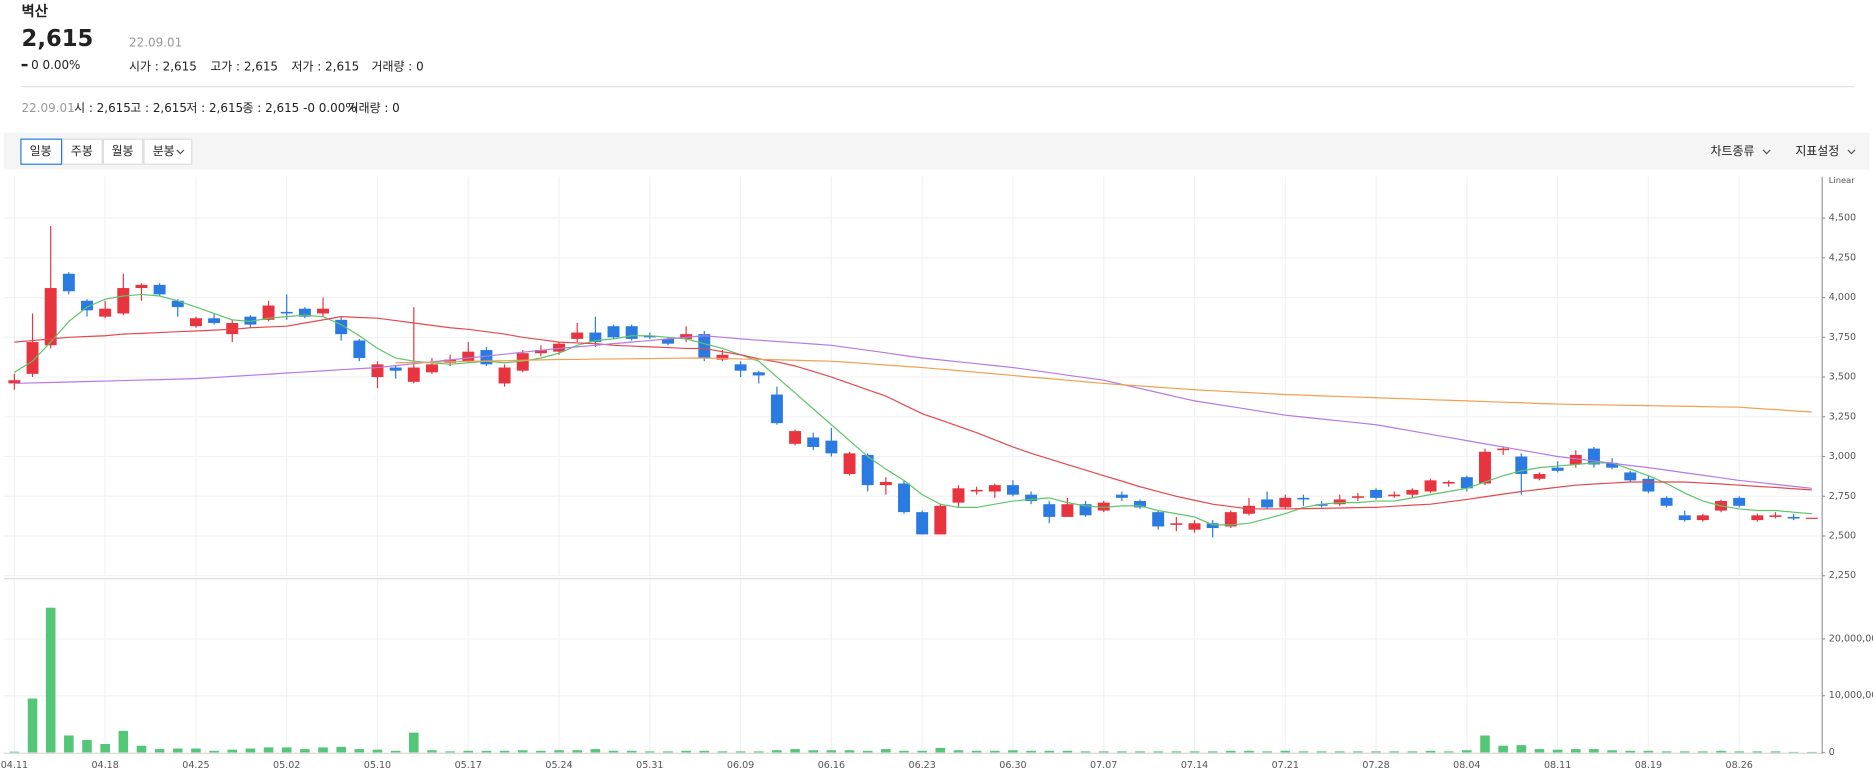  What do you see at coordinates (1012, 765) in the screenshot?
I see `x-tick-label: 06.30` at bounding box center [1012, 765].